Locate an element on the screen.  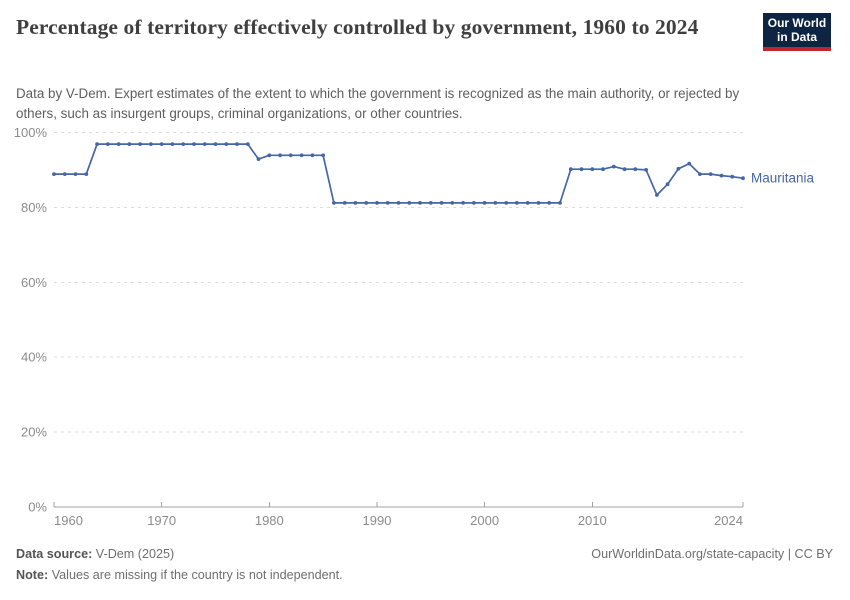
y-tick-label: 80% is located at coordinates (34, 207).